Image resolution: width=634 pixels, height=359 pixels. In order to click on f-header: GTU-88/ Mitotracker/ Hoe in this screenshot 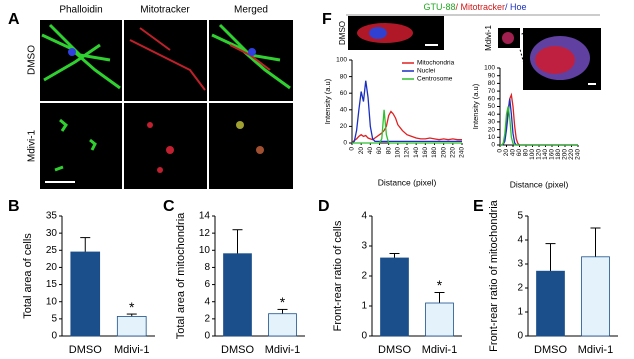, I will do `click(474, 7)`.